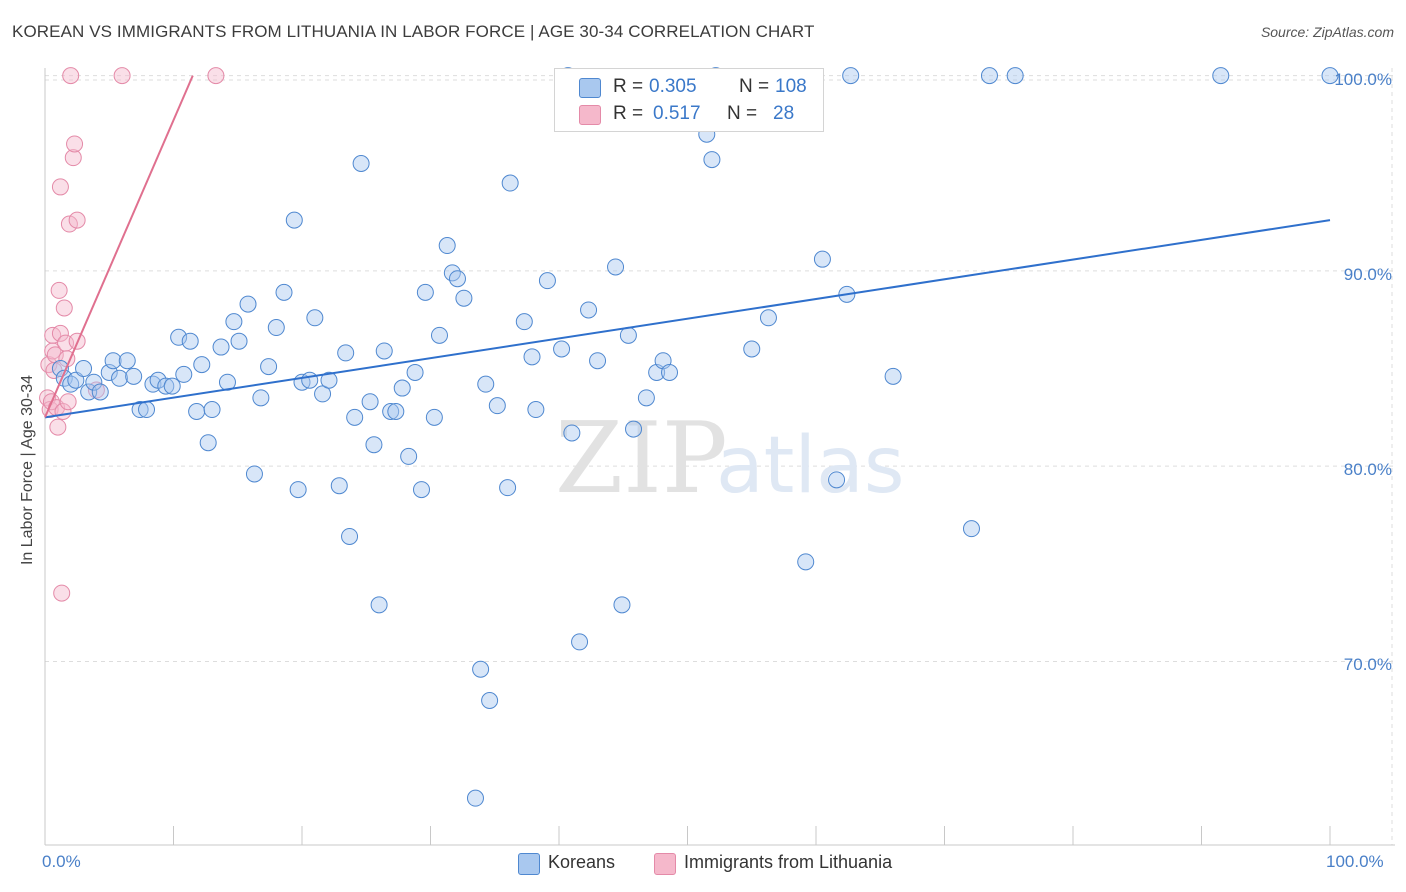  What do you see at coordinates (665, 864) in the screenshot?
I see `bottom-swatch-lithuania` at bounding box center [665, 864].